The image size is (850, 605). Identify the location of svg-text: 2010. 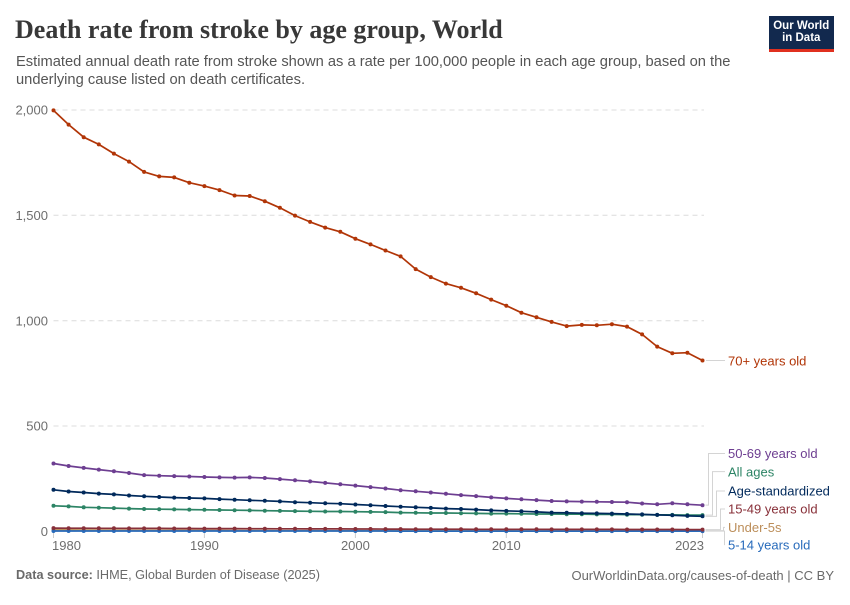
(506, 545).